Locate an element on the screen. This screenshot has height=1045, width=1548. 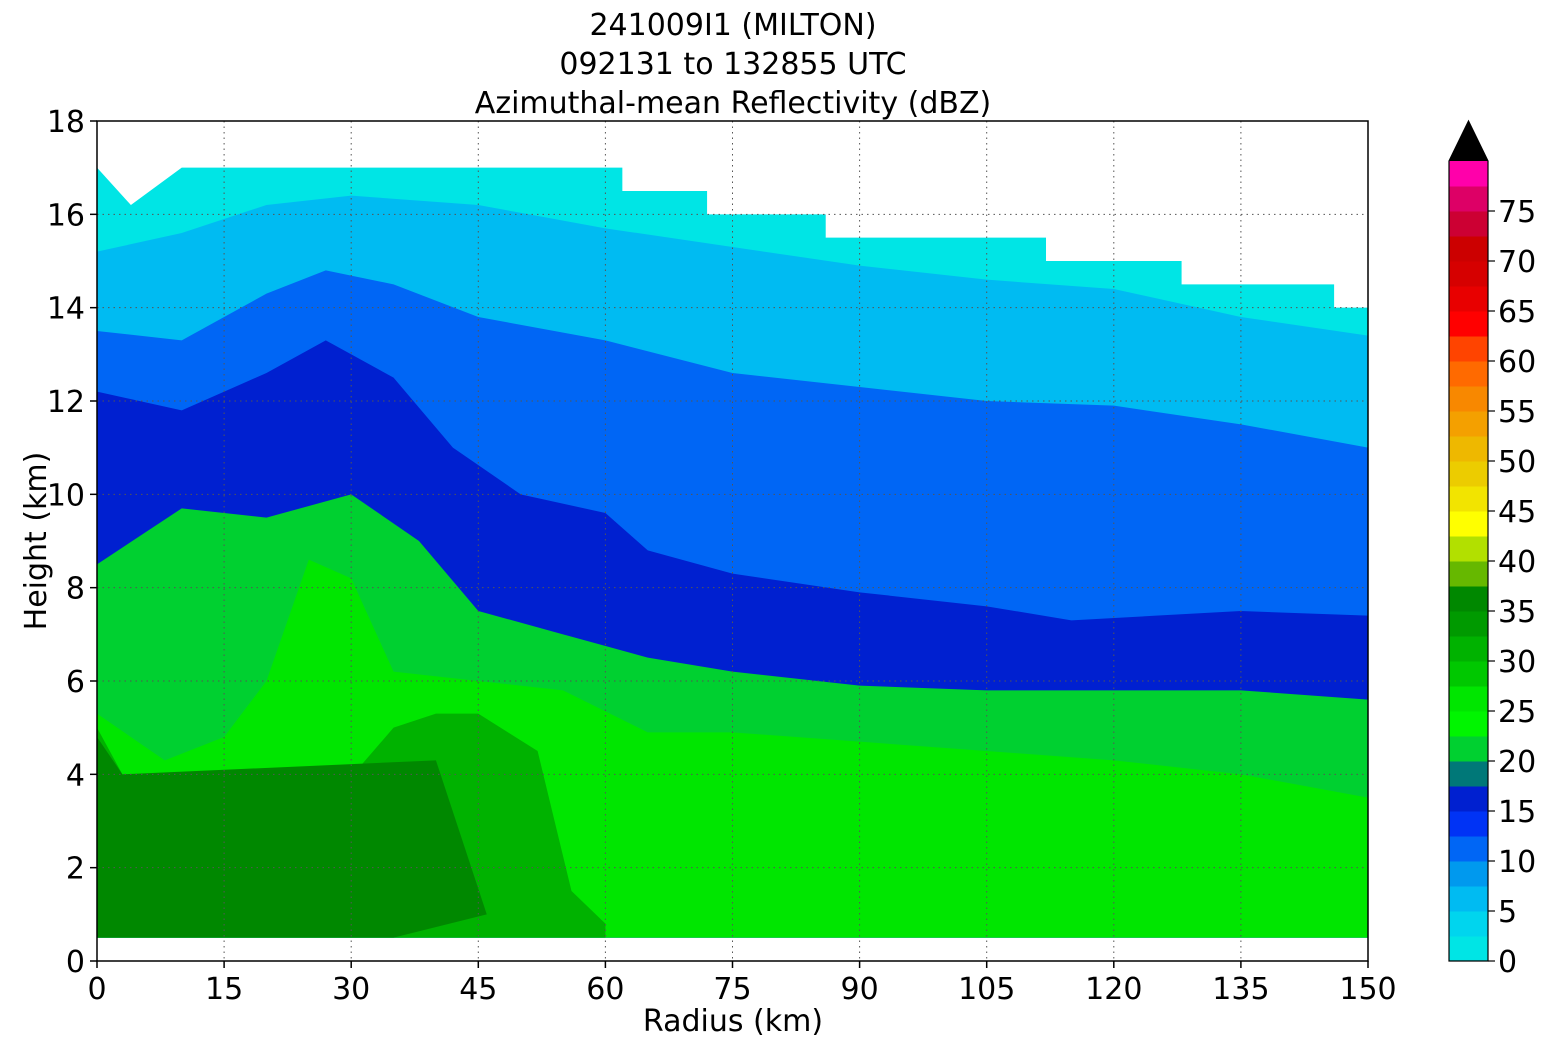
x-tick-label: 60 is located at coordinates (605, 989).